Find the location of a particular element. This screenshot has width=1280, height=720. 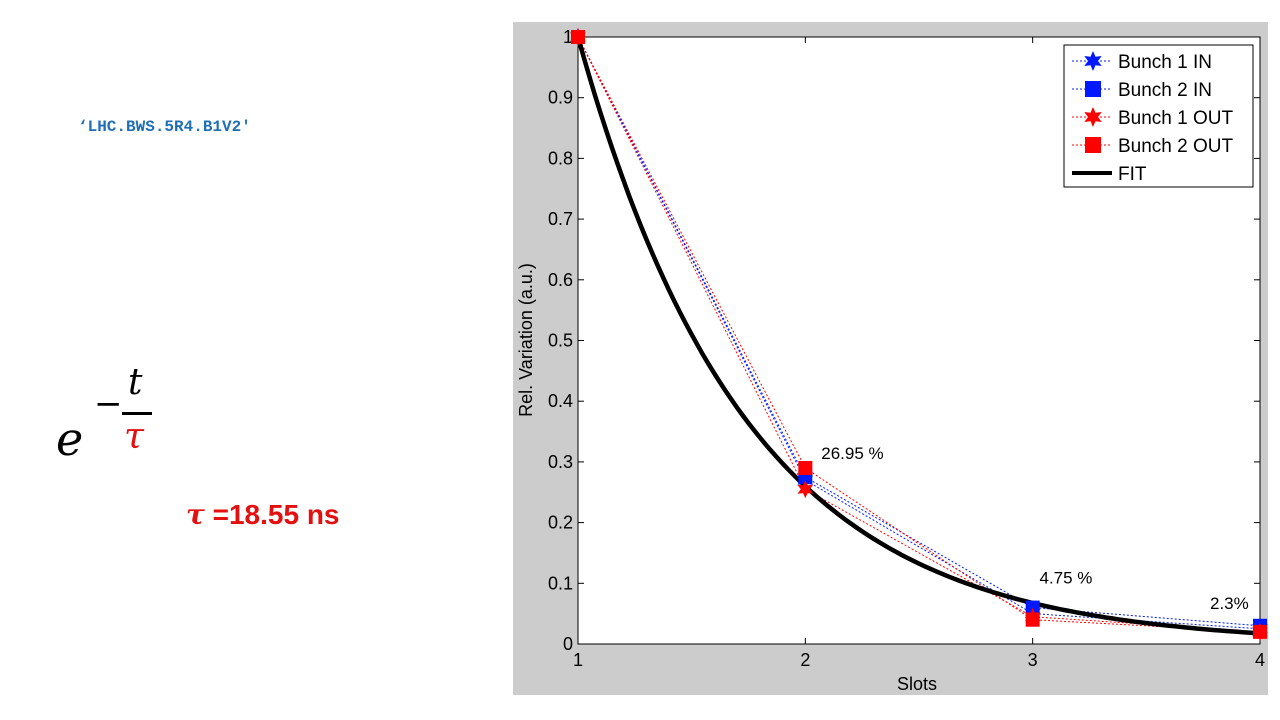

data-point-bunch-1-out is located at coordinates (805, 489).